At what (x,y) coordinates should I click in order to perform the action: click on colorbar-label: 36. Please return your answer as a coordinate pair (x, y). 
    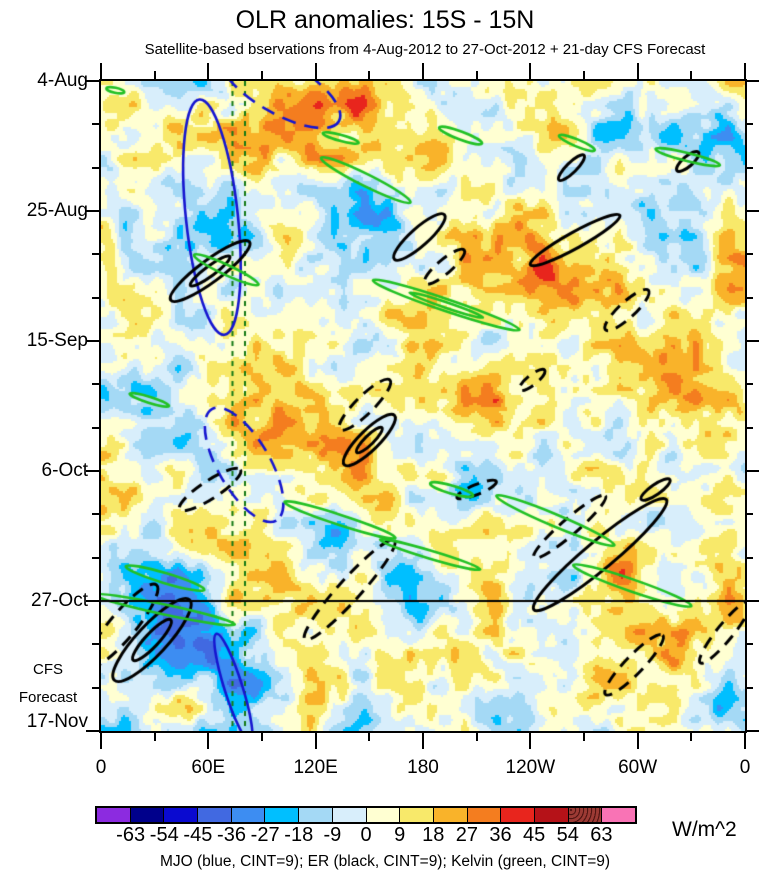
    Looking at the image, I should click on (500, 835).